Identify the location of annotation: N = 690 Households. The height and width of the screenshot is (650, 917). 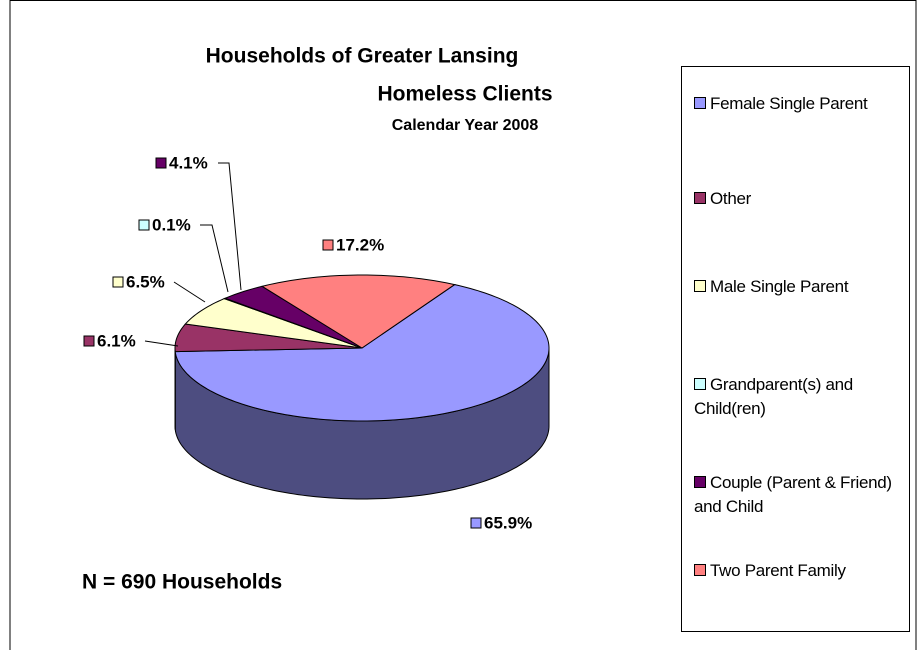
(182, 582).